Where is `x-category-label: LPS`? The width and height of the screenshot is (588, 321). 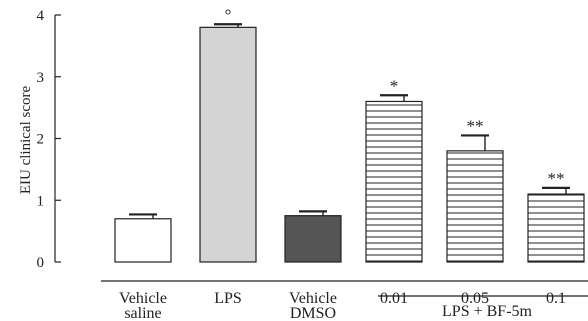 x-category-label: LPS is located at coordinates (228, 298).